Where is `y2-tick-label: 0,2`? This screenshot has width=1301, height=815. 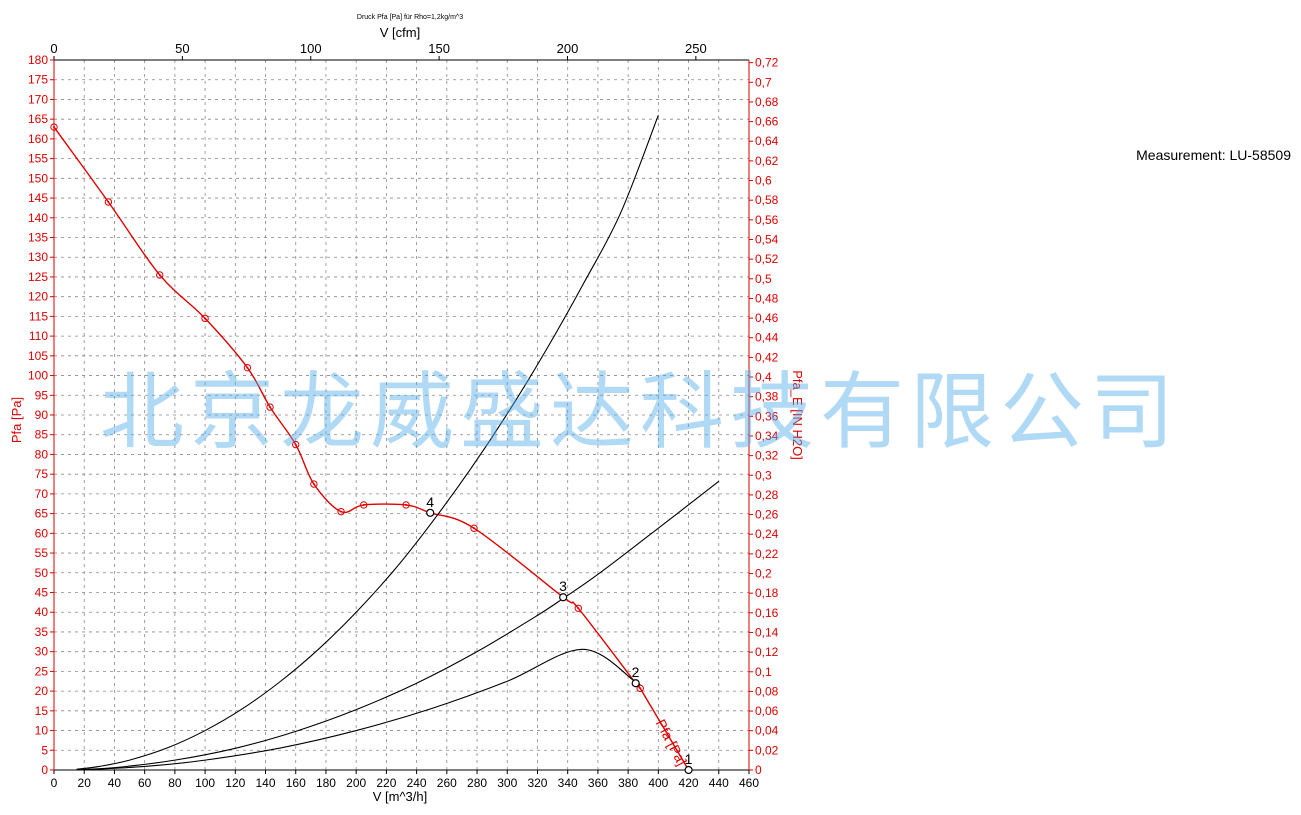 y2-tick-label: 0,2 is located at coordinates (763, 574).